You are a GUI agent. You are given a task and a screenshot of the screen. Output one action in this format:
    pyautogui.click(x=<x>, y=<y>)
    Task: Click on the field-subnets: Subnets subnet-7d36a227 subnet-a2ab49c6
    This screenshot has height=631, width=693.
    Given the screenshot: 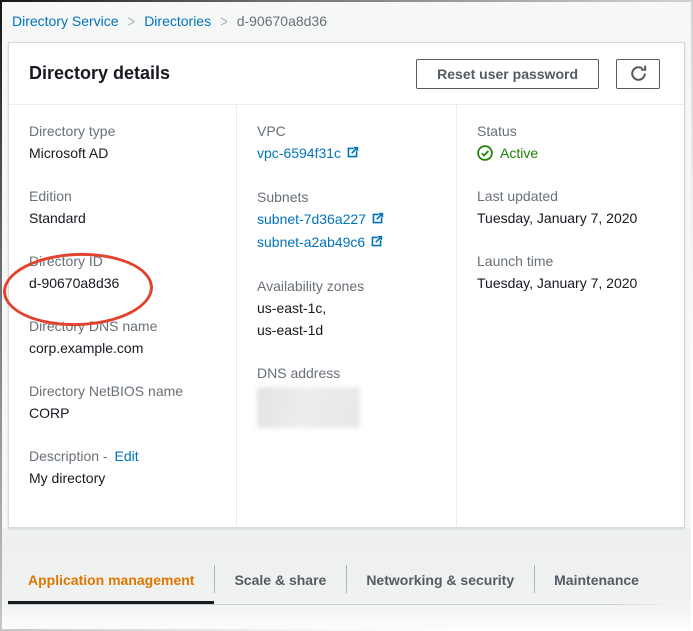 What is the action you would take?
    pyautogui.click(x=350, y=220)
    